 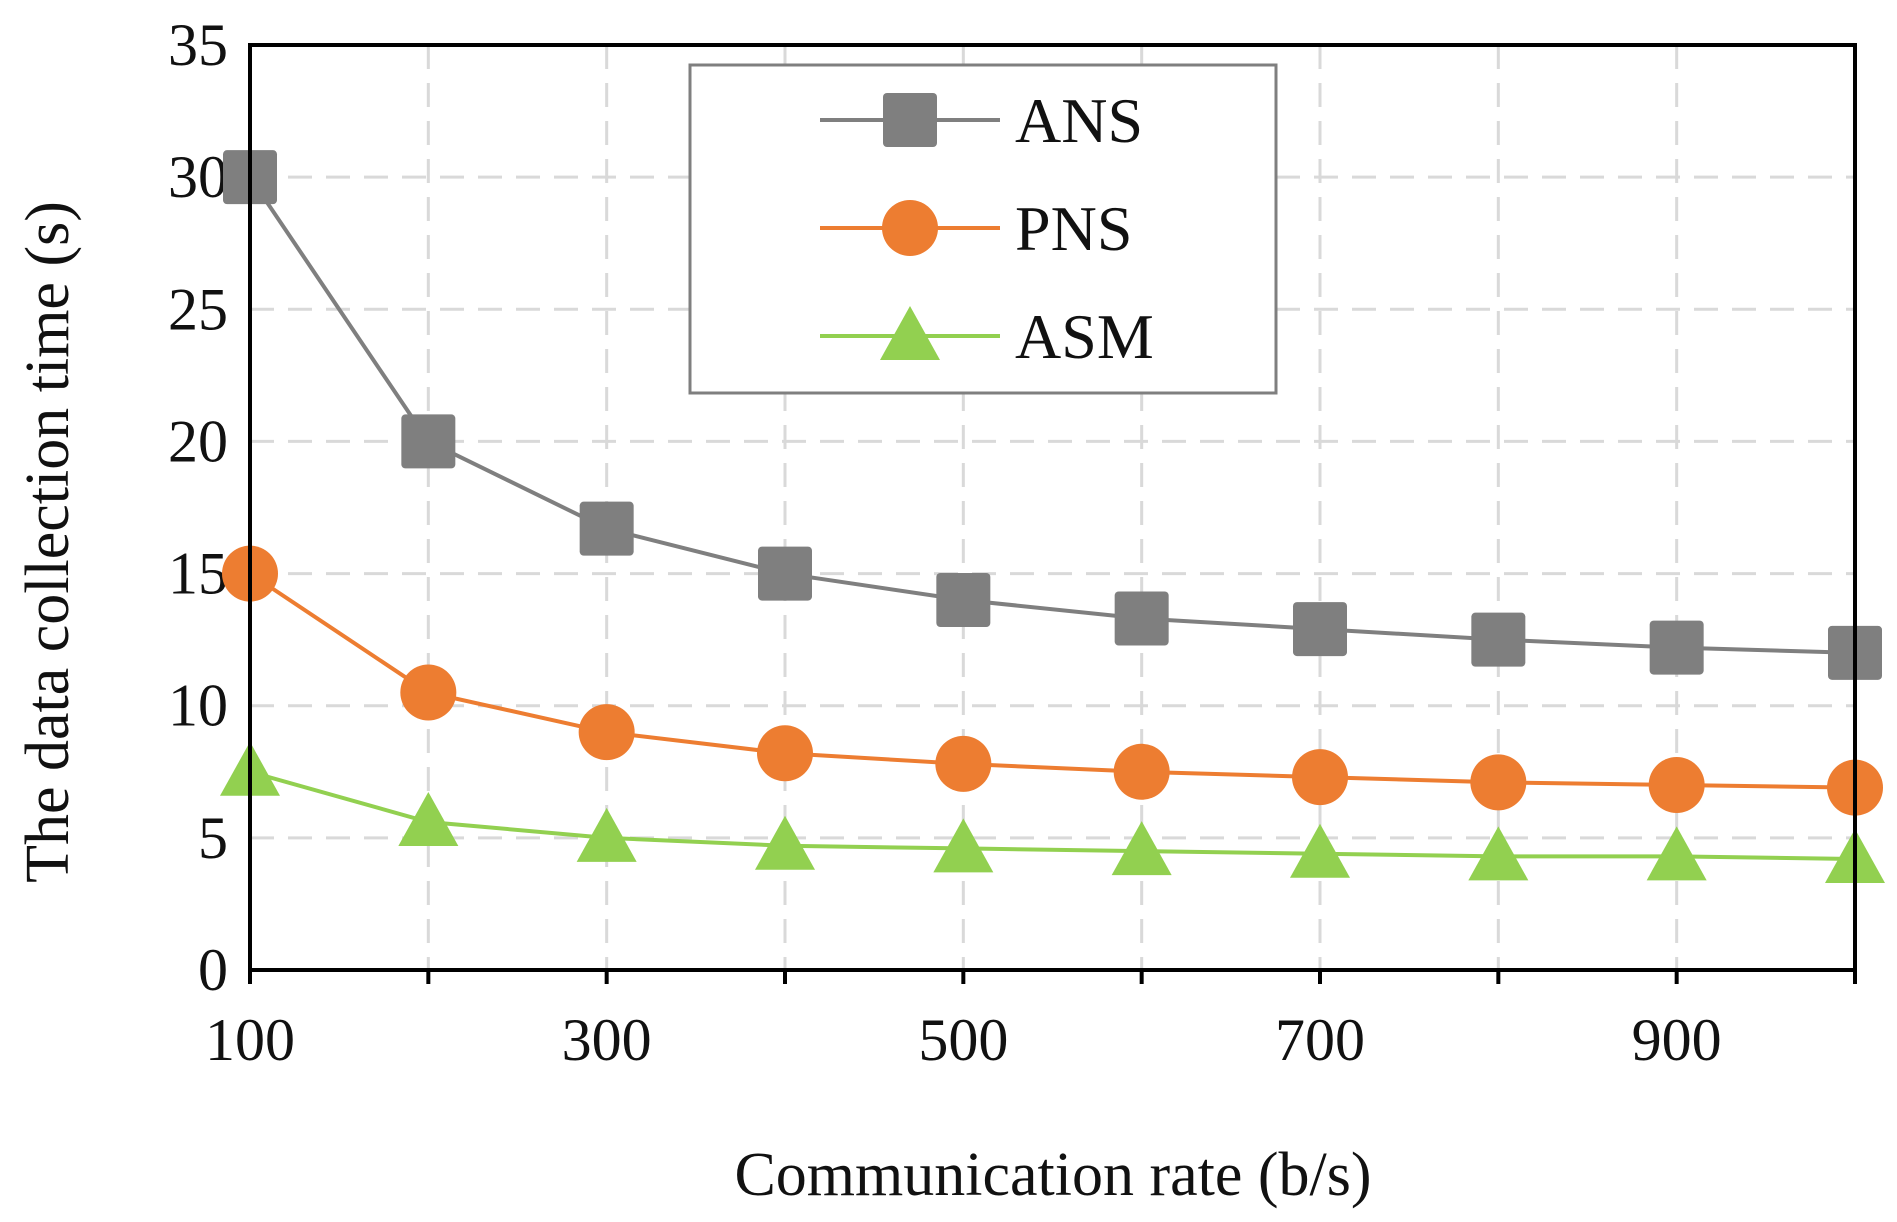 What do you see at coordinates (198, 309) in the screenshot?
I see `y-tick-label: 25` at bounding box center [198, 309].